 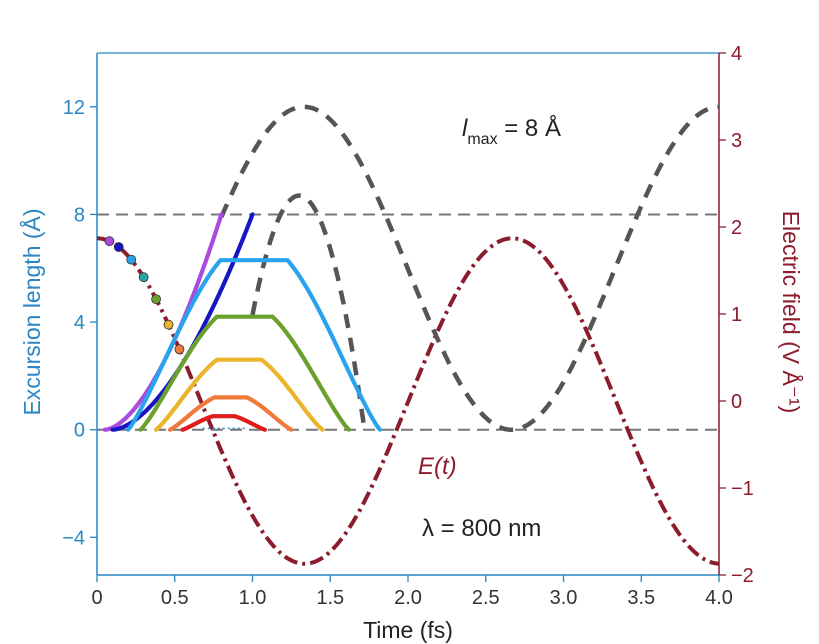 I want to click on y-right-tick-label: 3, so click(x=736, y=141).